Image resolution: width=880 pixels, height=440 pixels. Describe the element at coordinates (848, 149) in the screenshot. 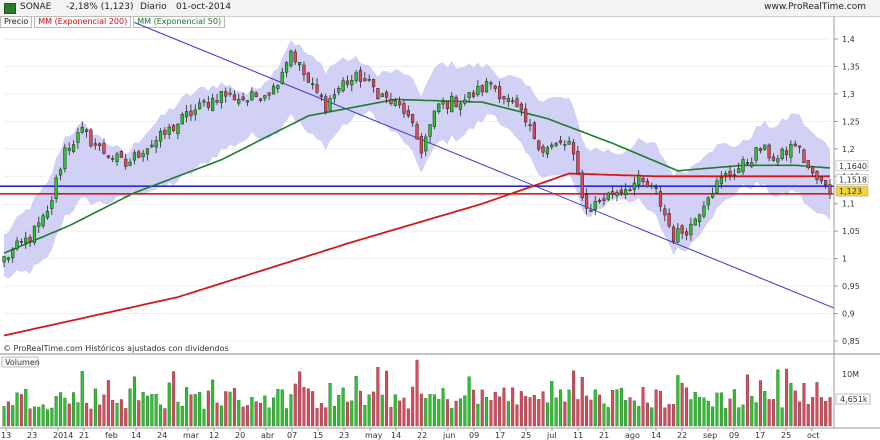

I see `price-tick-label: 1,2` at that location.